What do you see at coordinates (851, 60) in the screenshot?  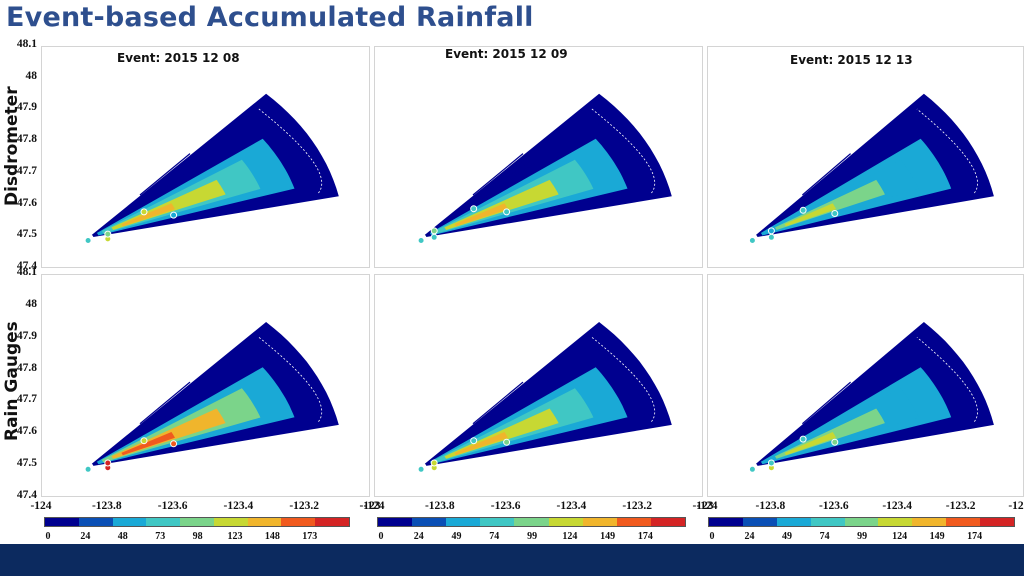 I see `event-label: Event: 2015 12 13` at bounding box center [851, 60].